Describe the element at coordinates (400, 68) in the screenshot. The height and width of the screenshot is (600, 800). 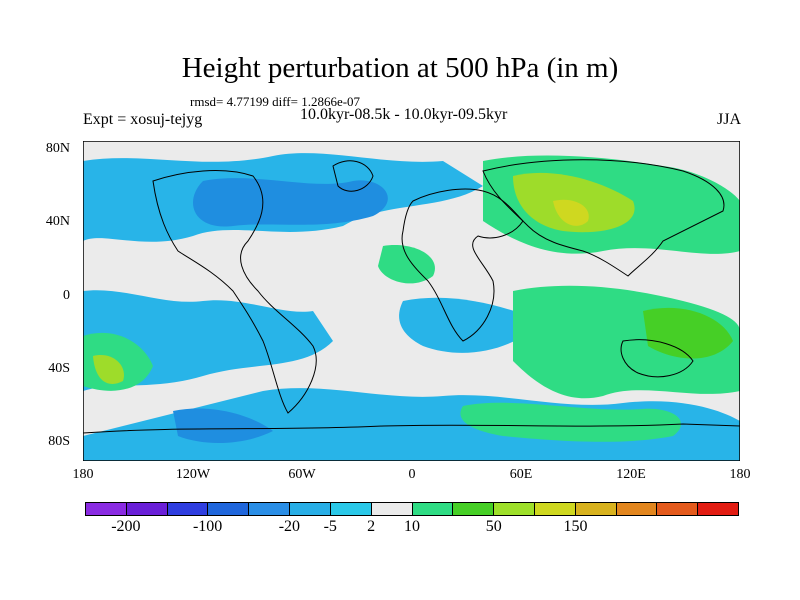
I see `chart-title: Height perturbation at 500 hPa (in m)` at that location.